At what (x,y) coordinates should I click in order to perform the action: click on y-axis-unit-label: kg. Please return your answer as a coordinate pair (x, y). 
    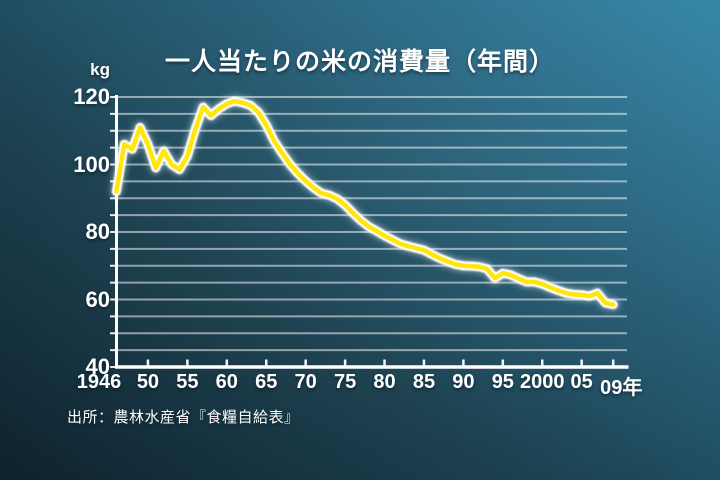
    Looking at the image, I should click on (100, 69).